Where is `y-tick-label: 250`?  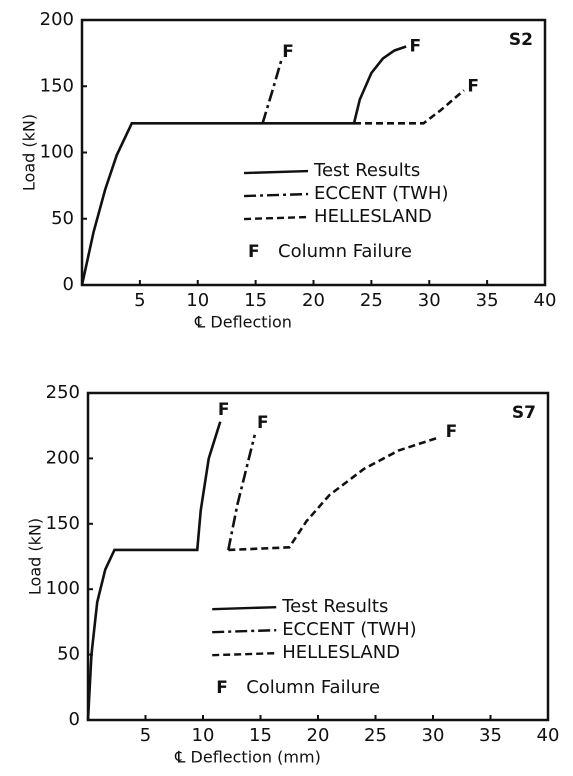
y-tick-label: 250 is located at coordinates (63, 392).